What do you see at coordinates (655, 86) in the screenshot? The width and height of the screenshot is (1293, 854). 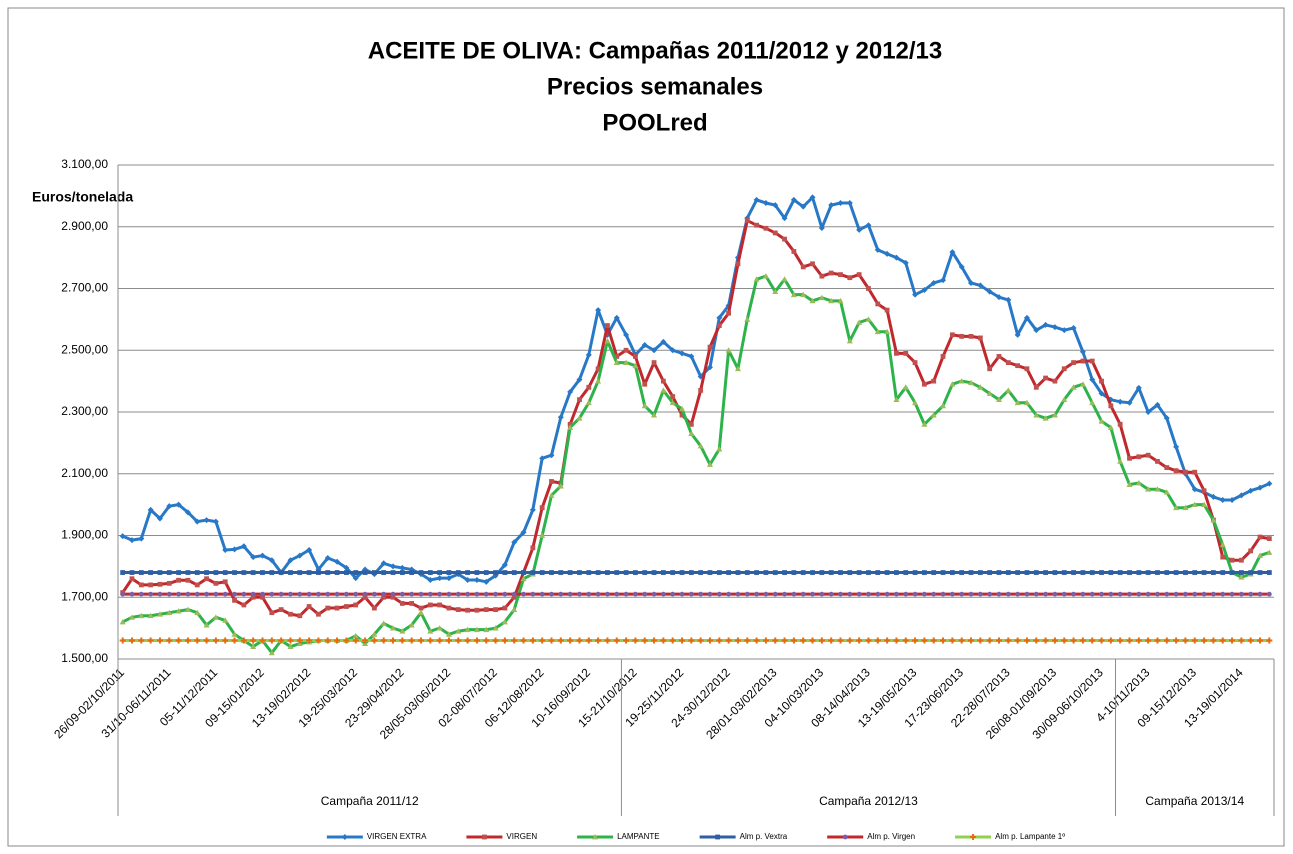 I see `chart-title: Precios semanales` at bounding box center [655, 86].